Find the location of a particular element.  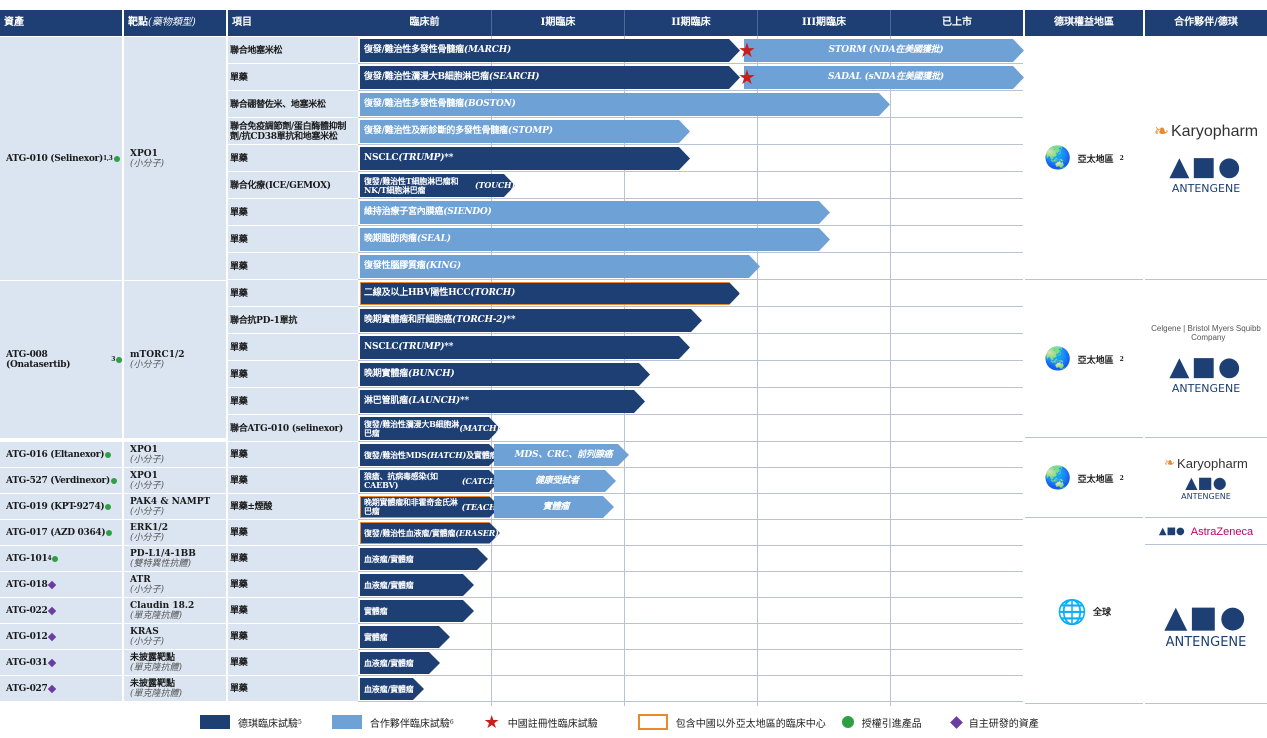

trial-indication: 實體瘤 is located at coordinates (376, 610).